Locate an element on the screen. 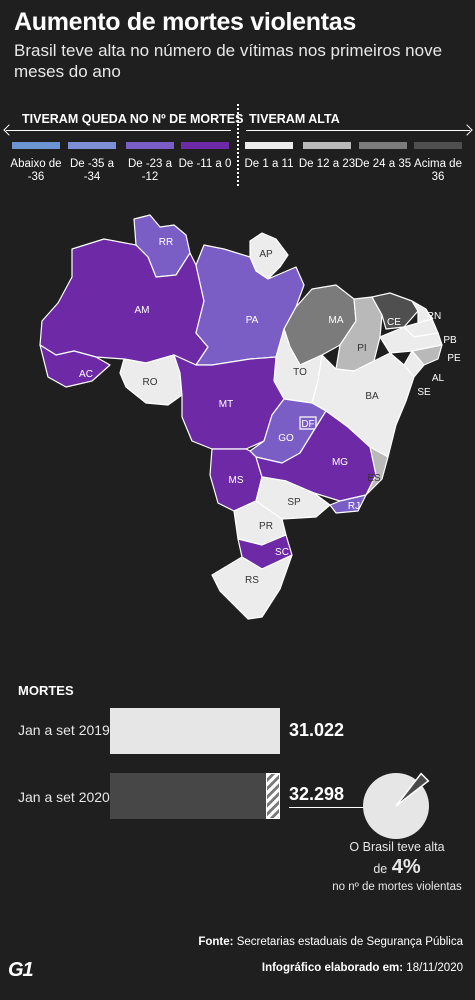 Image resolution: width=475 pixels, height=1000 pixels. label-pr: PR is located at coordinates (266, 526).